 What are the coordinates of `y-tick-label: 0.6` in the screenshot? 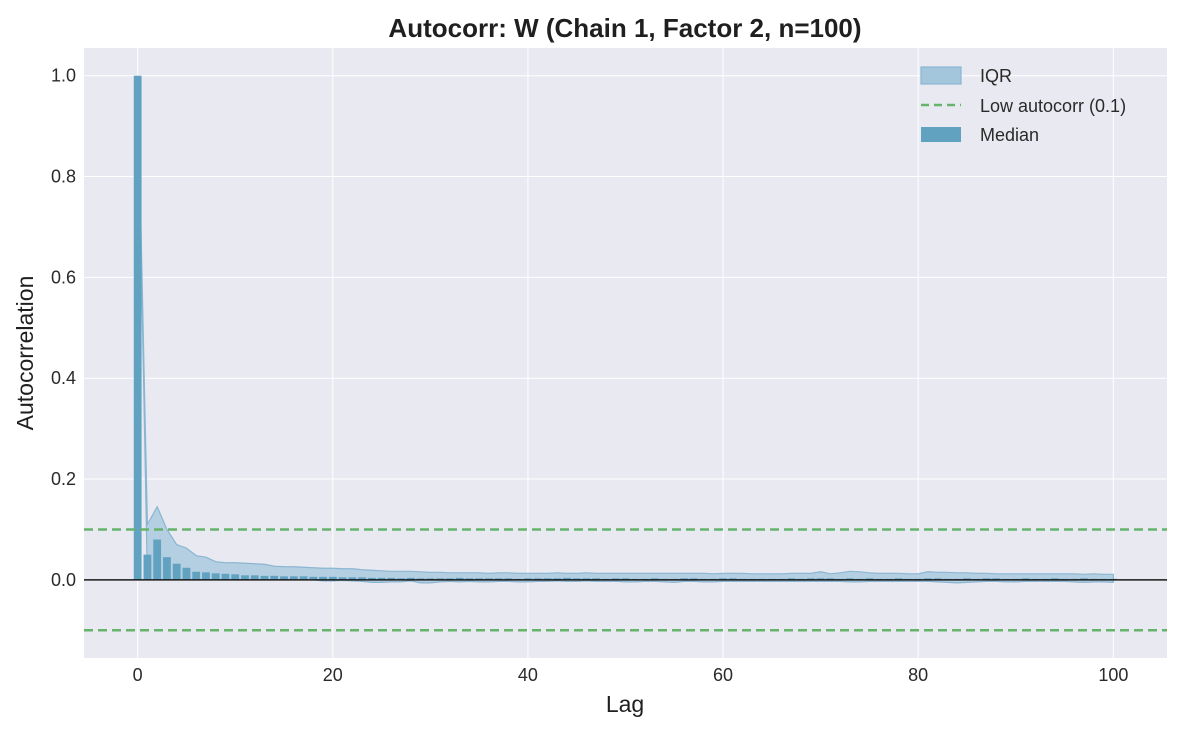 It's located at (63, 277).